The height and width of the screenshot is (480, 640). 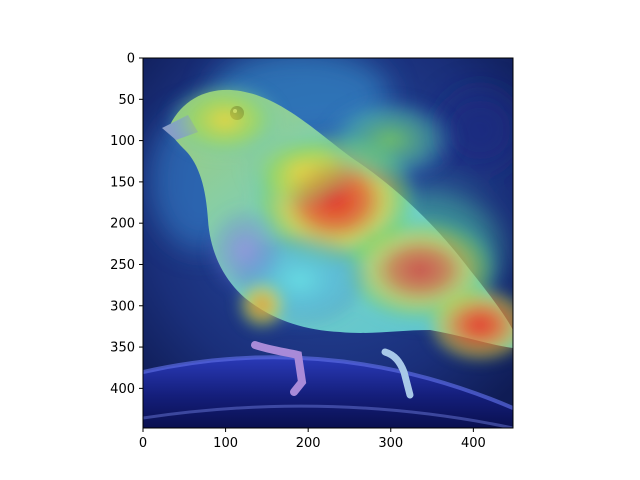 I want to click on y-tick-label: 300, so click(x=122, y=306).